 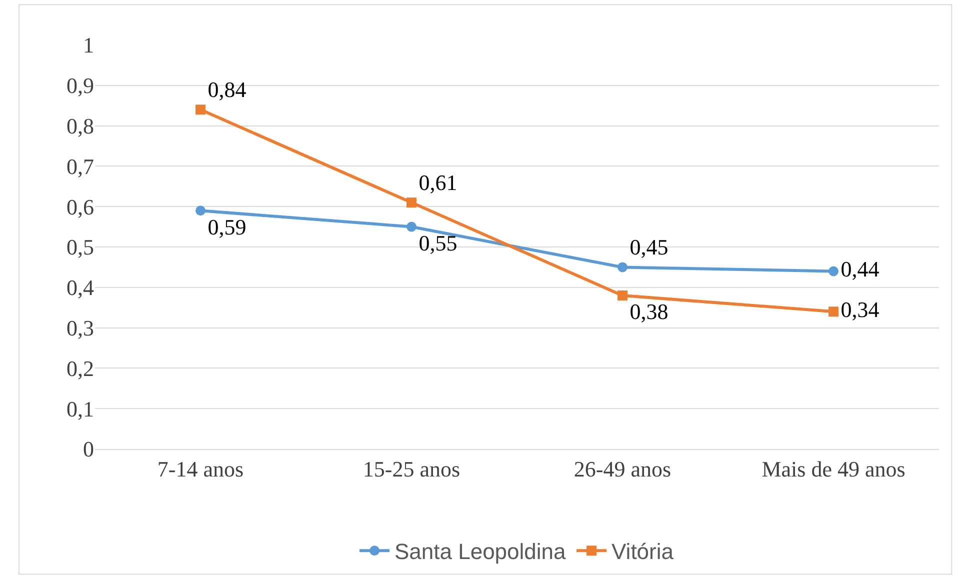 What do you see at coordinates (227, 89) in the screenshot?
I see `data-label: 0,84` at bounding box center [227, 89].